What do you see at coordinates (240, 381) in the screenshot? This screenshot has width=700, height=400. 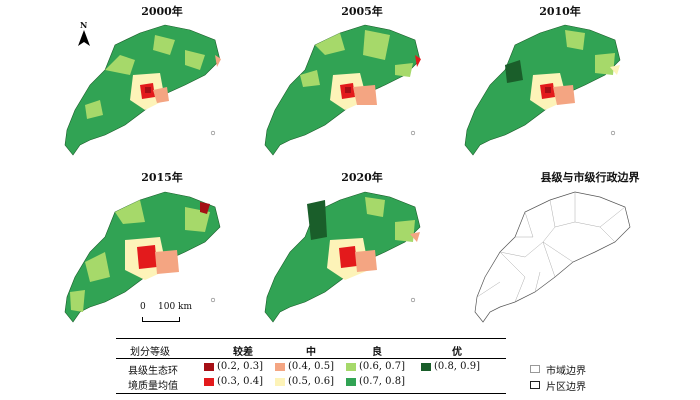 I see `legend-range-1: (0.3, 0.4]` at bounding box center [240, 381].